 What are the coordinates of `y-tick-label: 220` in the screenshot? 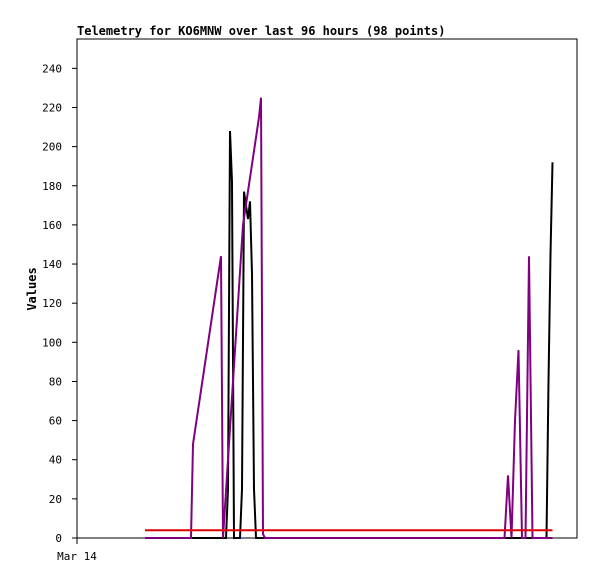 It's located at (52, 107).